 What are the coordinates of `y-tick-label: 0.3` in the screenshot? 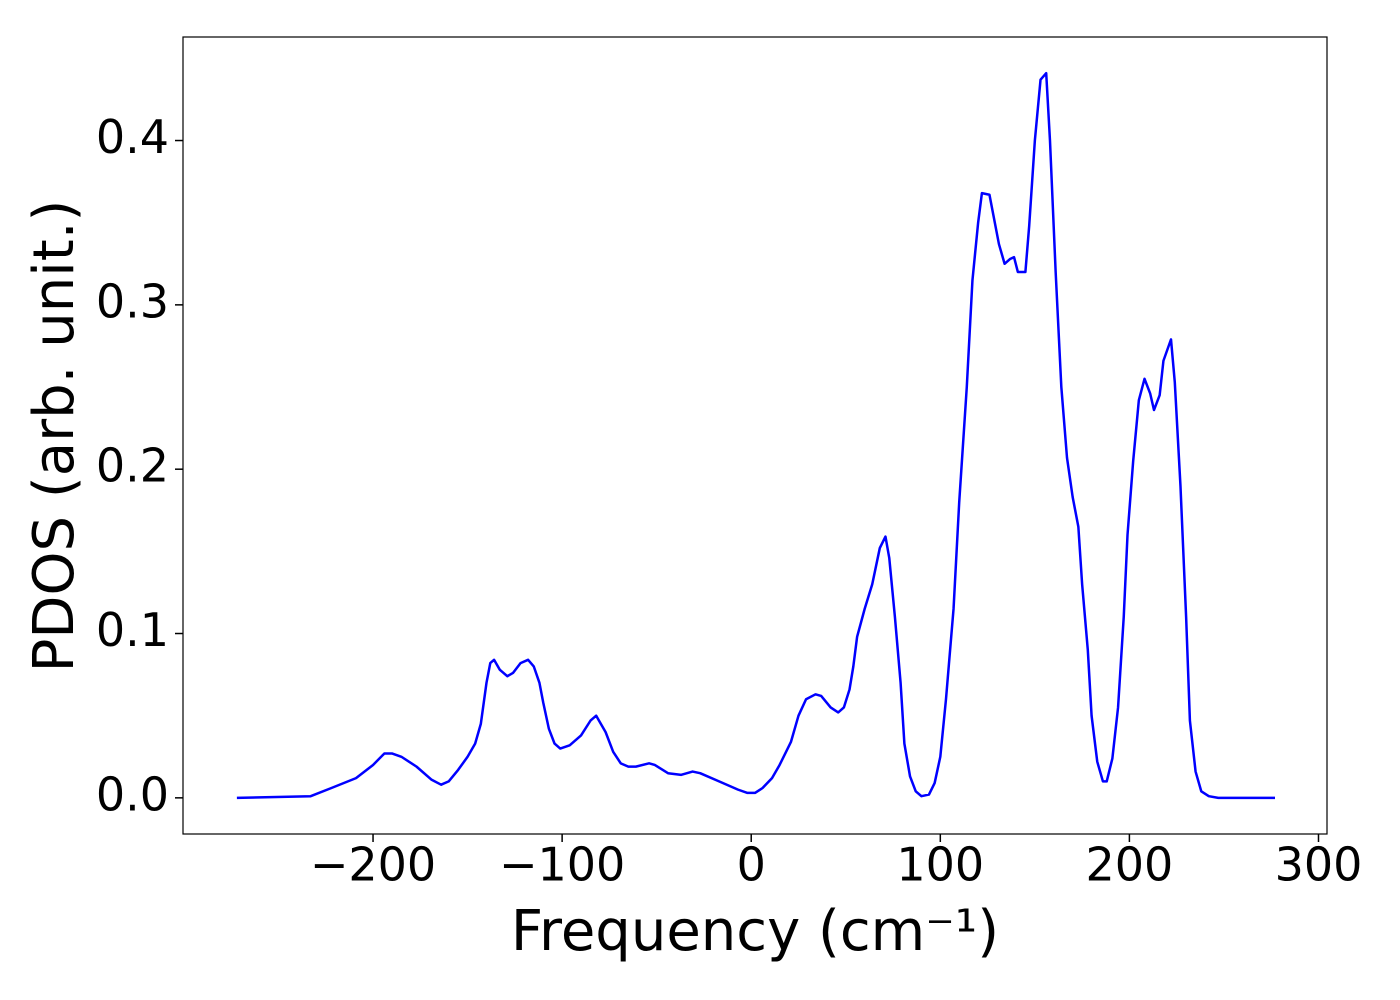 It's located at (132, 301).